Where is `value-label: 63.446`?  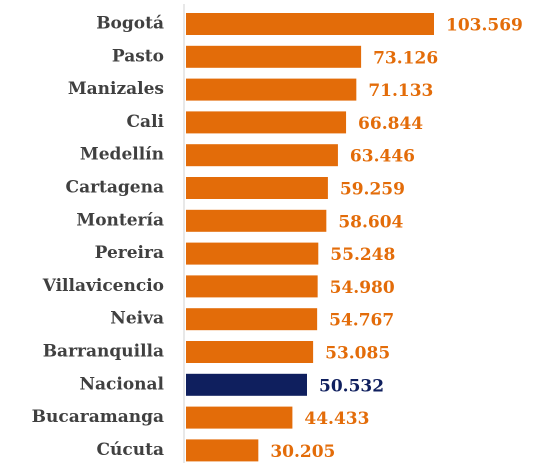 value-label: 63.446 is located at coordinates (382, 157).